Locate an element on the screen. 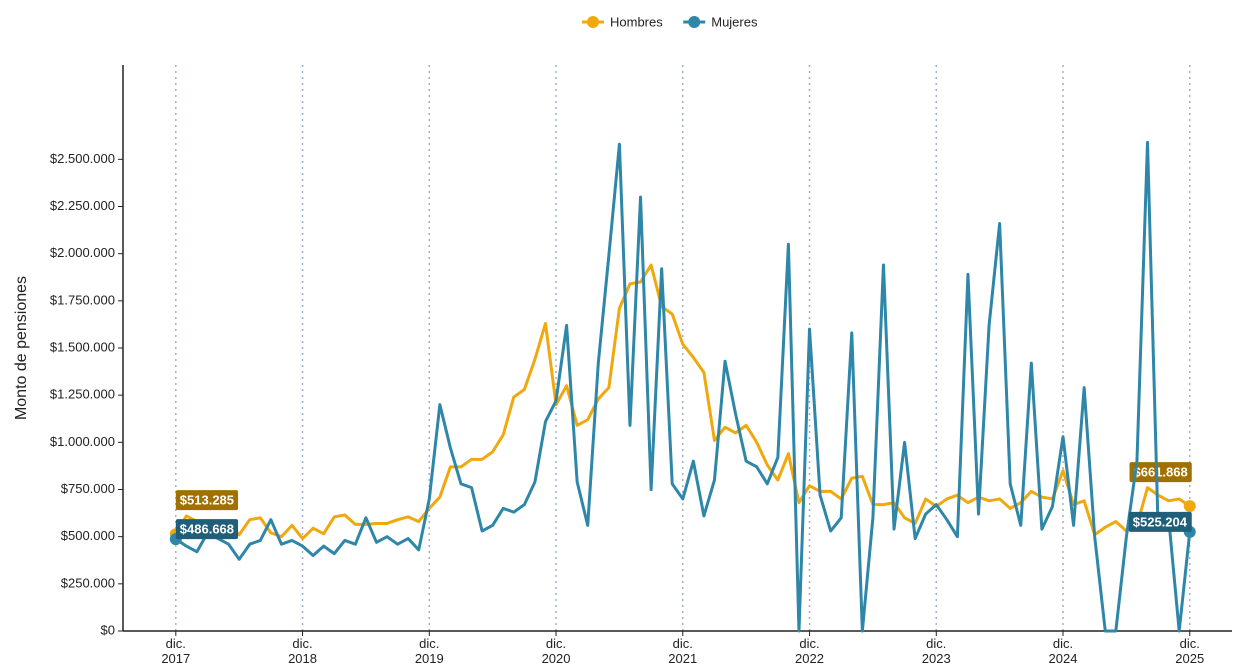 Image resolution: width=1238 pixels, height=671 pixels. y-tick-label: $1.750.000 is located at coordinates (82, 299).